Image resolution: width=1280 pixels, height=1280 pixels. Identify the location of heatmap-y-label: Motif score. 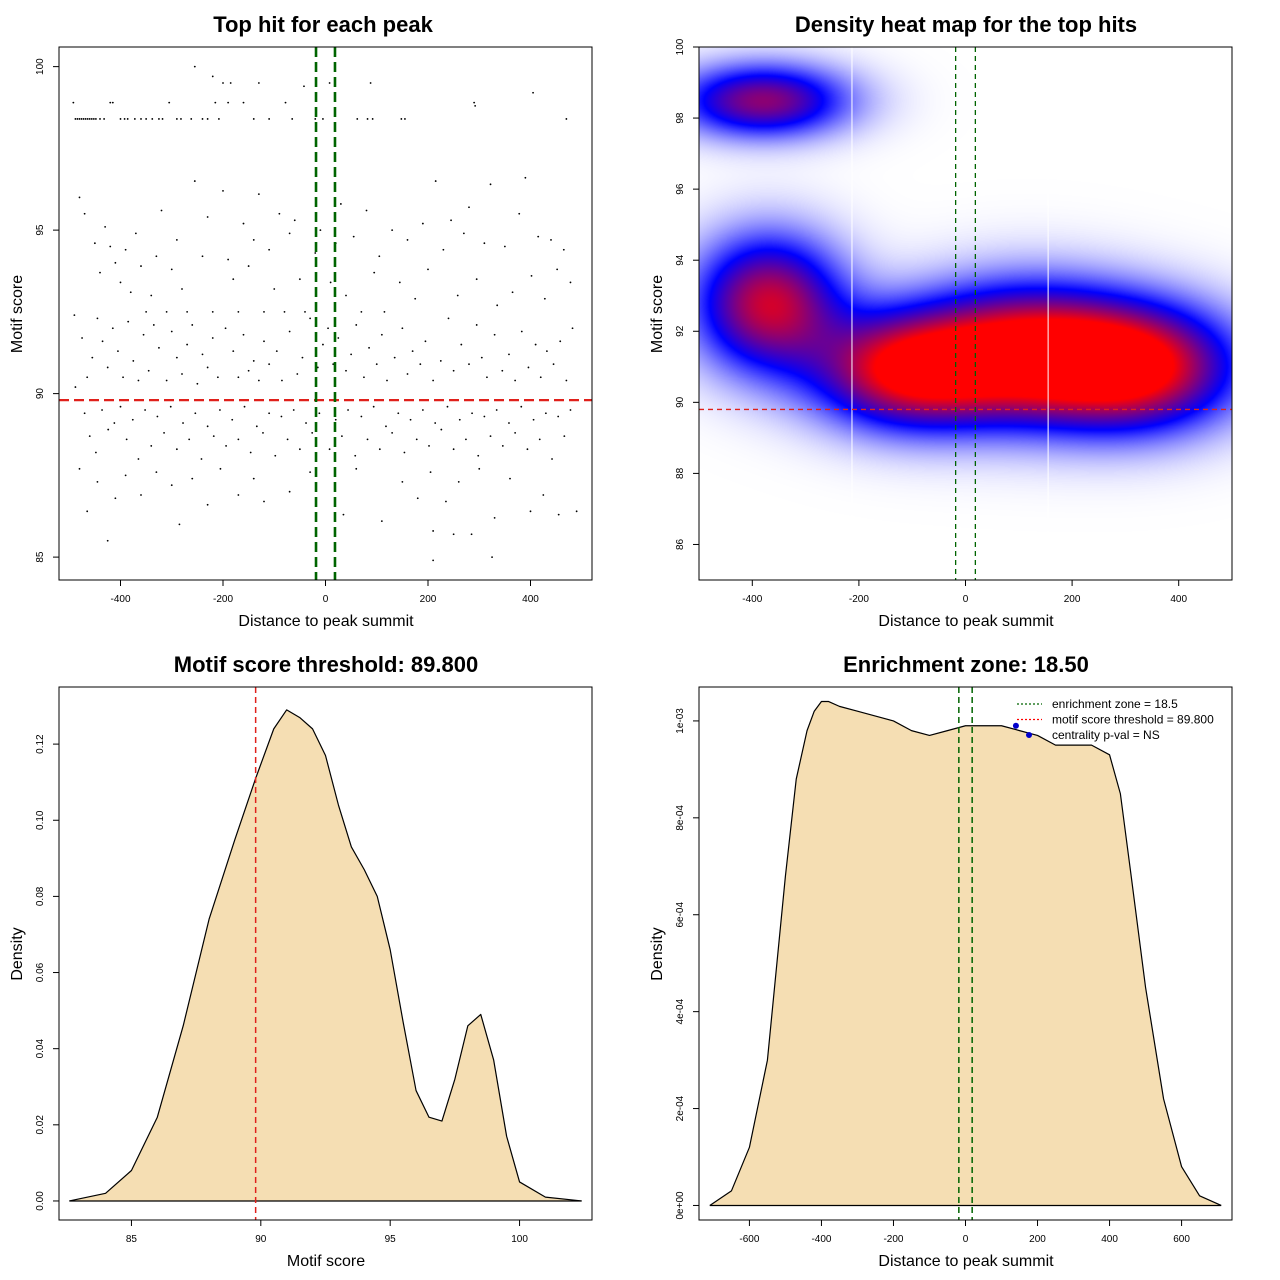
(657, 314).